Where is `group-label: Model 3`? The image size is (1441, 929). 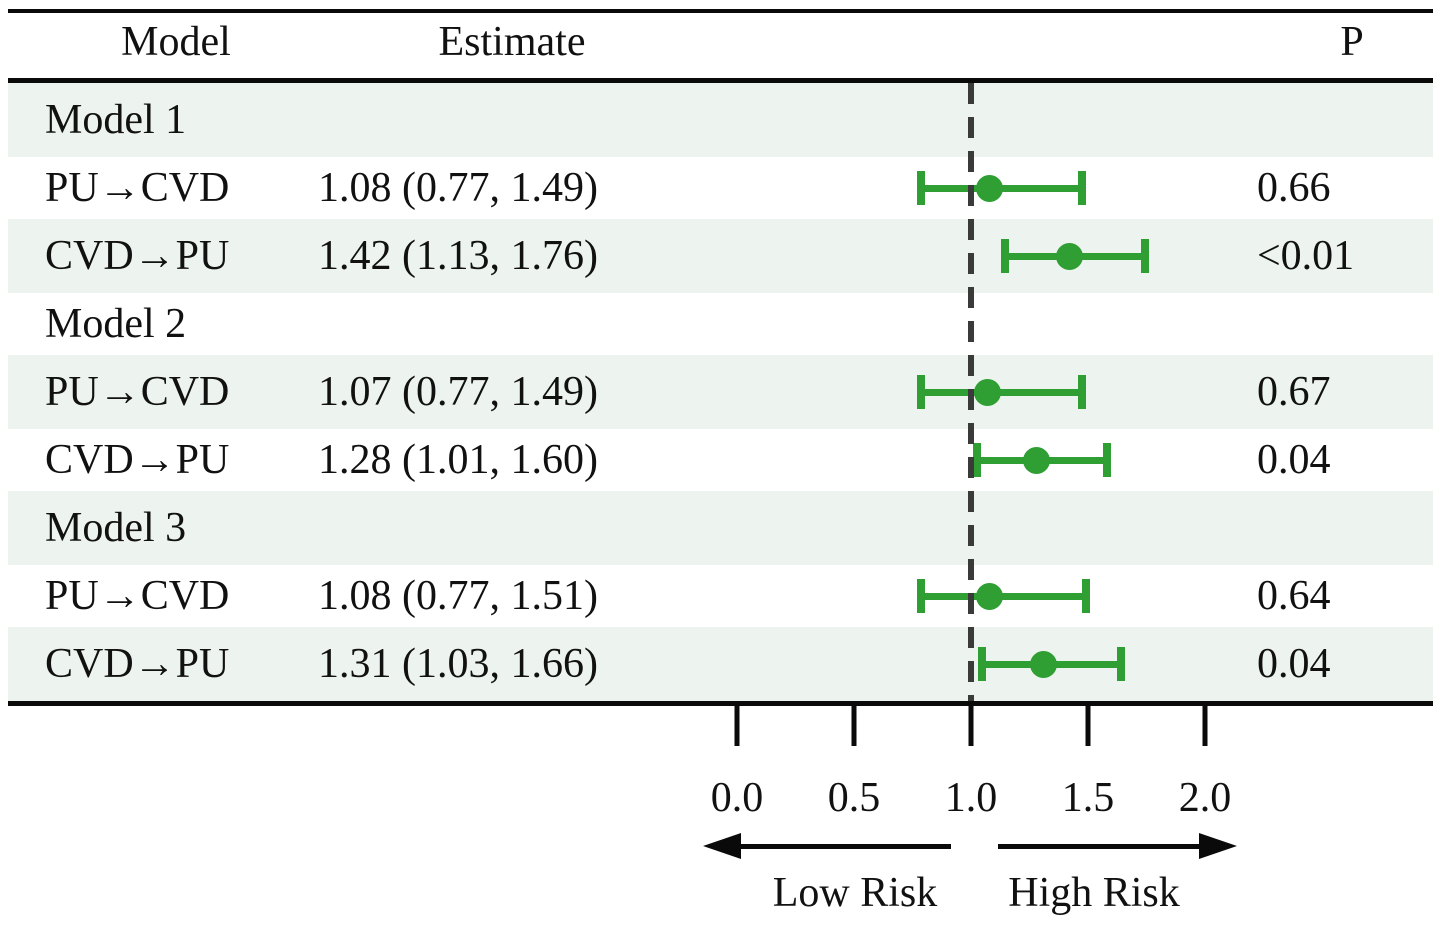
group-label: Model 3 is located at coordinates (116, 528).